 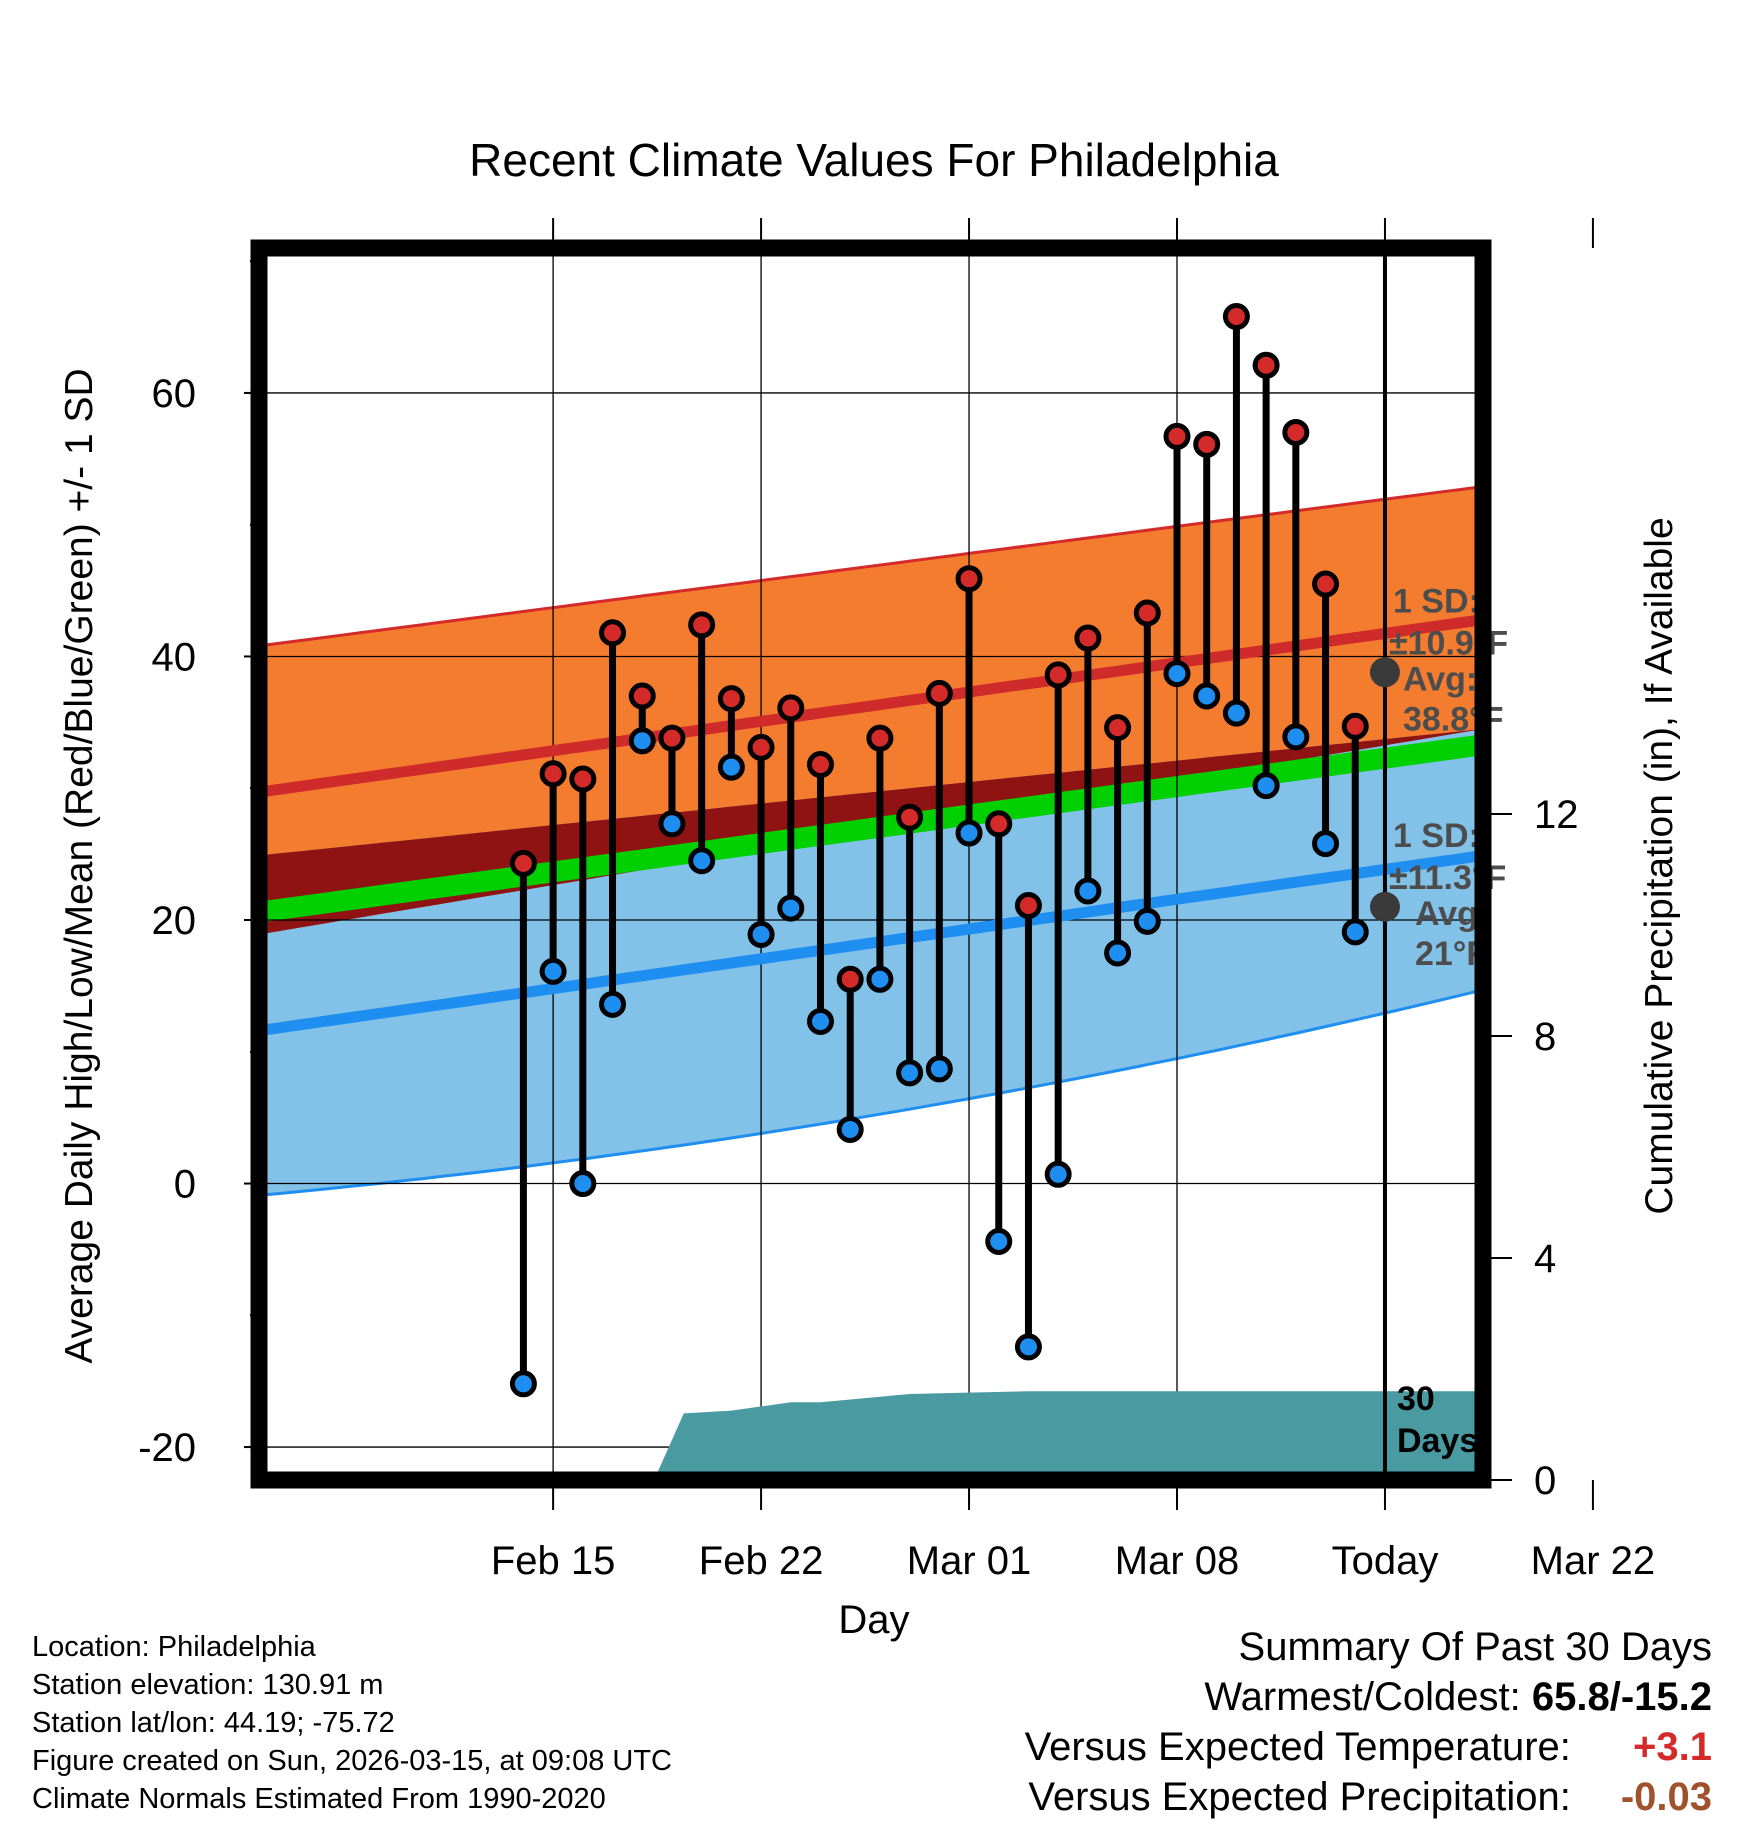 I want to click on y-tick-label: 60, so click(x=174, y=394).